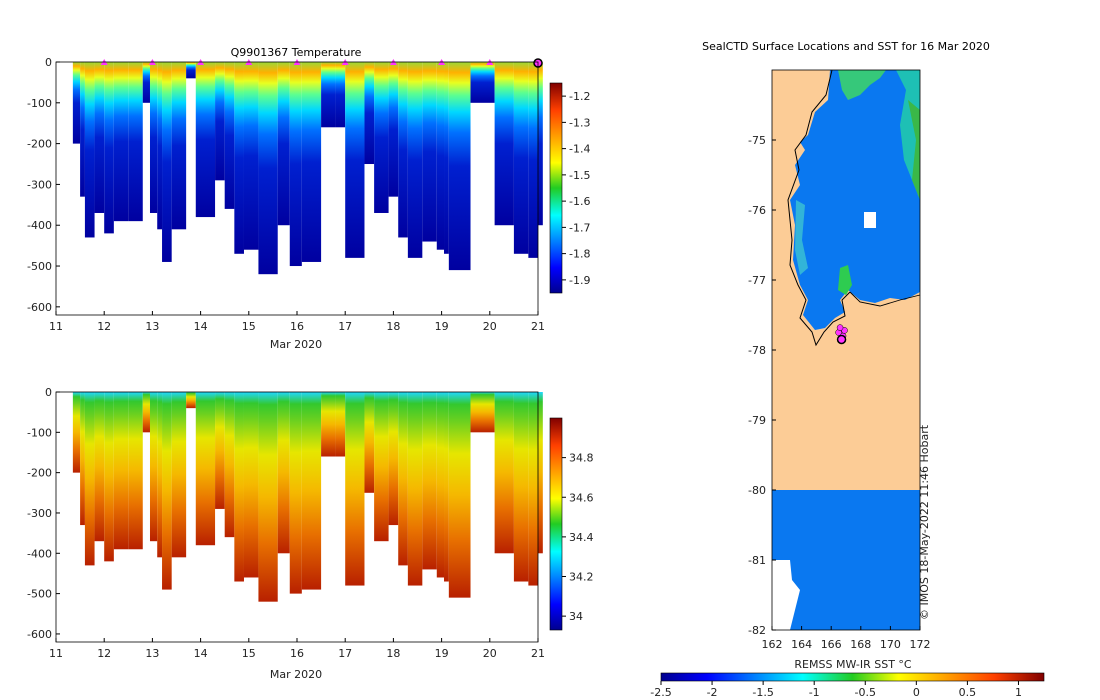 The image size is (1100, 700). Describe the element at coordinates (801, 644) in the screenshot. I see `lon-tick-label: 164` at that location.